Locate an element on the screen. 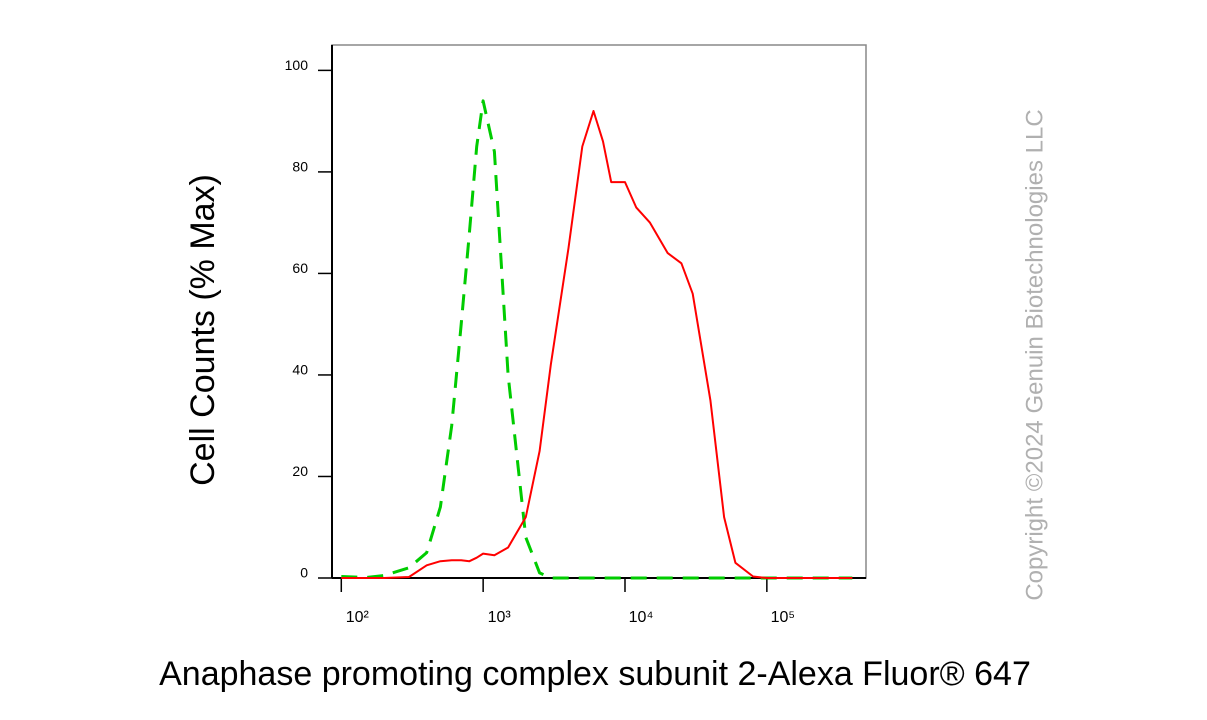 This screenshot has width=1207, height=720. y-tick-label: 0 is located at coordinates (304, 573).